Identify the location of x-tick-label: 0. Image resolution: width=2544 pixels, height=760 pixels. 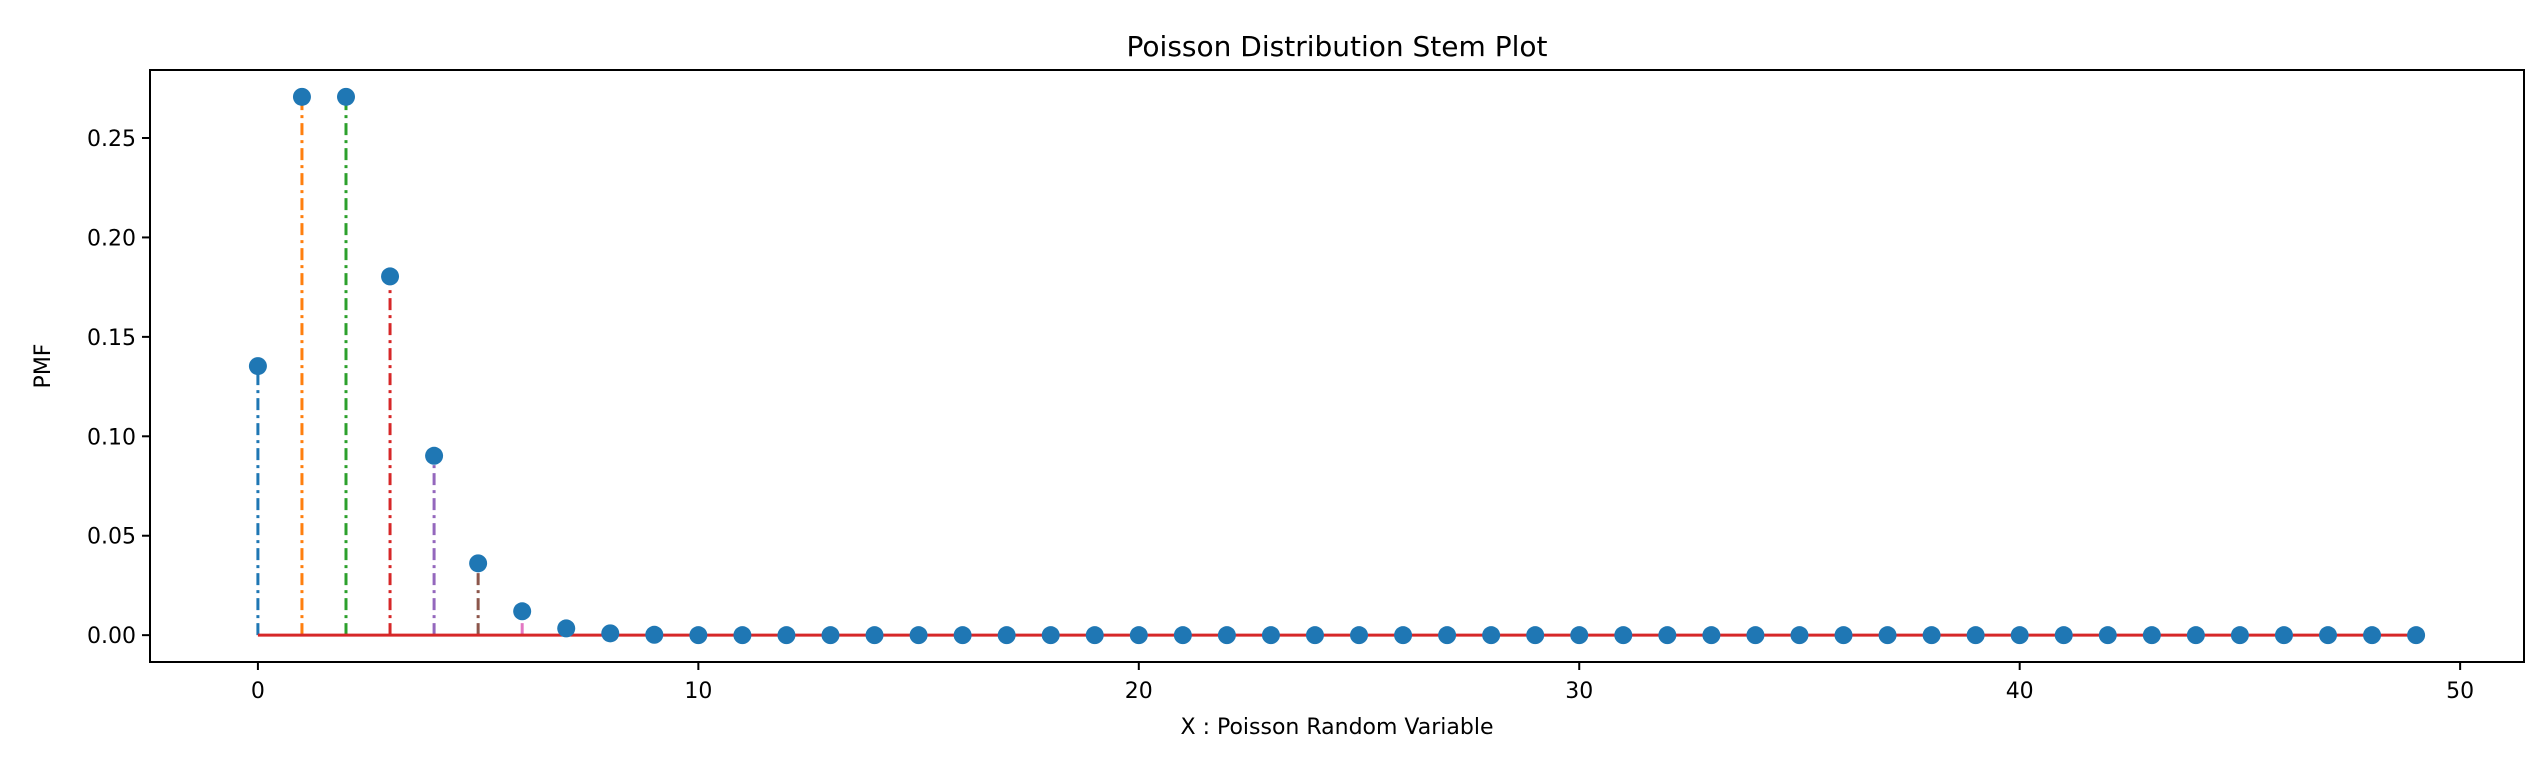
(258, 691).